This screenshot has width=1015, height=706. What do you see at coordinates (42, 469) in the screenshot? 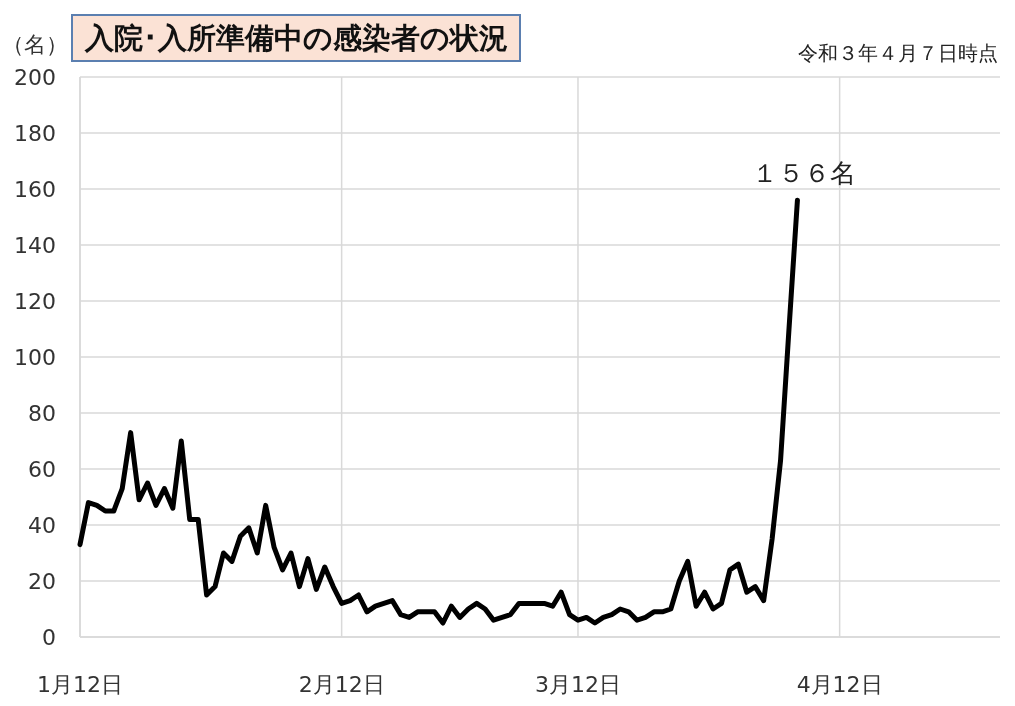
I see `y-tick-label: 60` at bounding box center [42, 469].